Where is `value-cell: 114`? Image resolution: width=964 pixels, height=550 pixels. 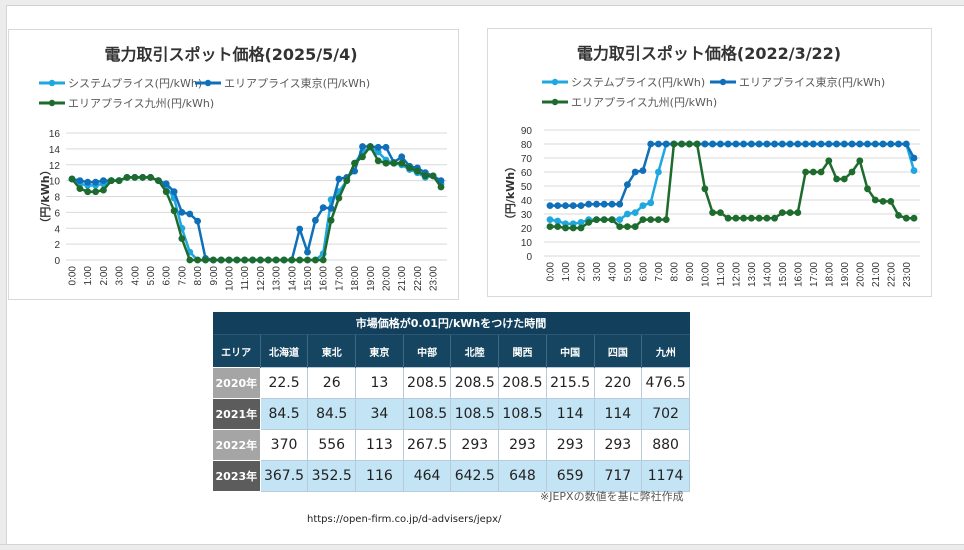
value-cell: 114 is located at coordinates (570, 414).